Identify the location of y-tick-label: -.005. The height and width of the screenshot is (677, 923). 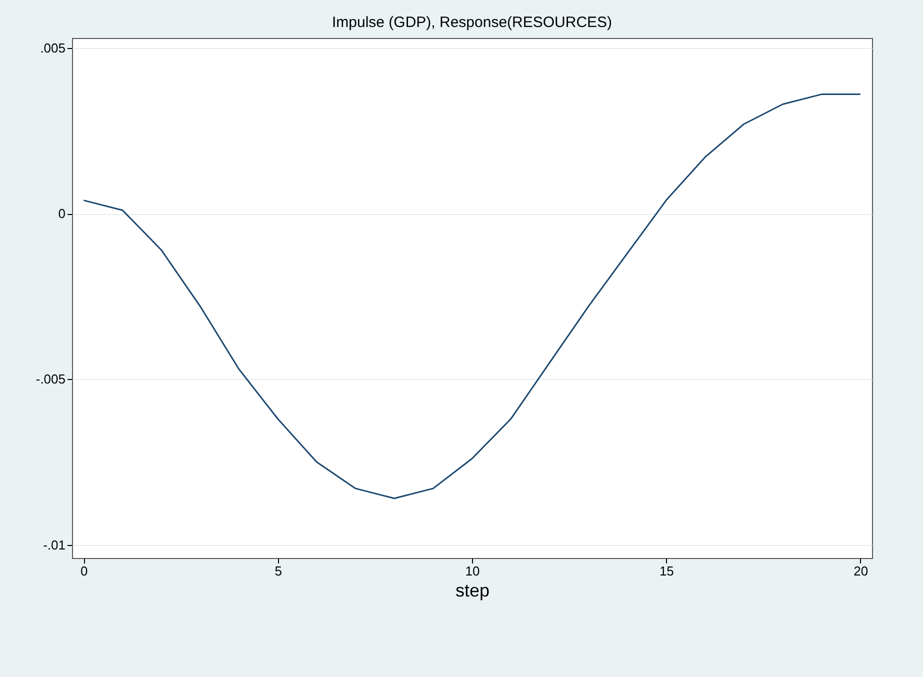
(51, 379).